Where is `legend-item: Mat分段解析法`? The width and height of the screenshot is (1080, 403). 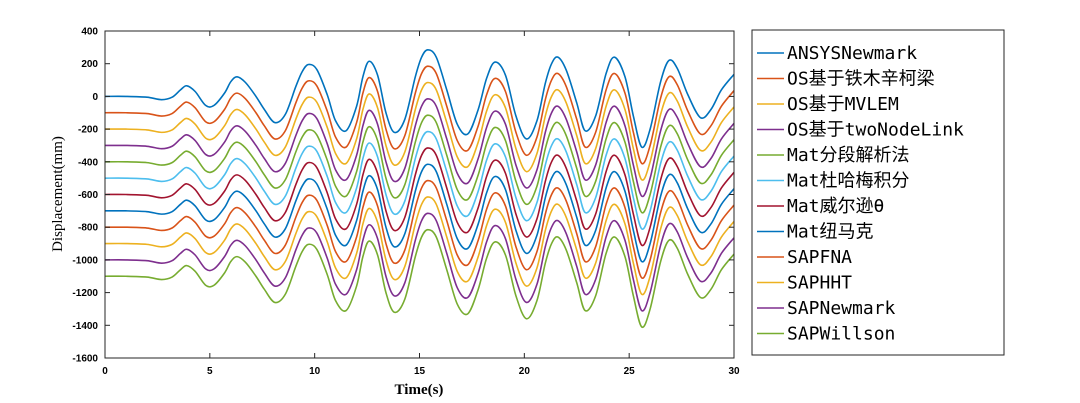 legend-item: Mat分段解析法 is located at coordinates (833, 155).